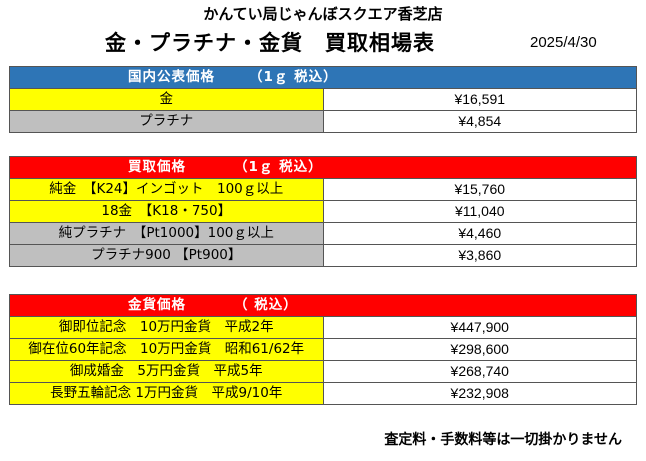 This screenshot has width=646, height=461. I want to click on item-price: ¥4,460, so click(479, 233).